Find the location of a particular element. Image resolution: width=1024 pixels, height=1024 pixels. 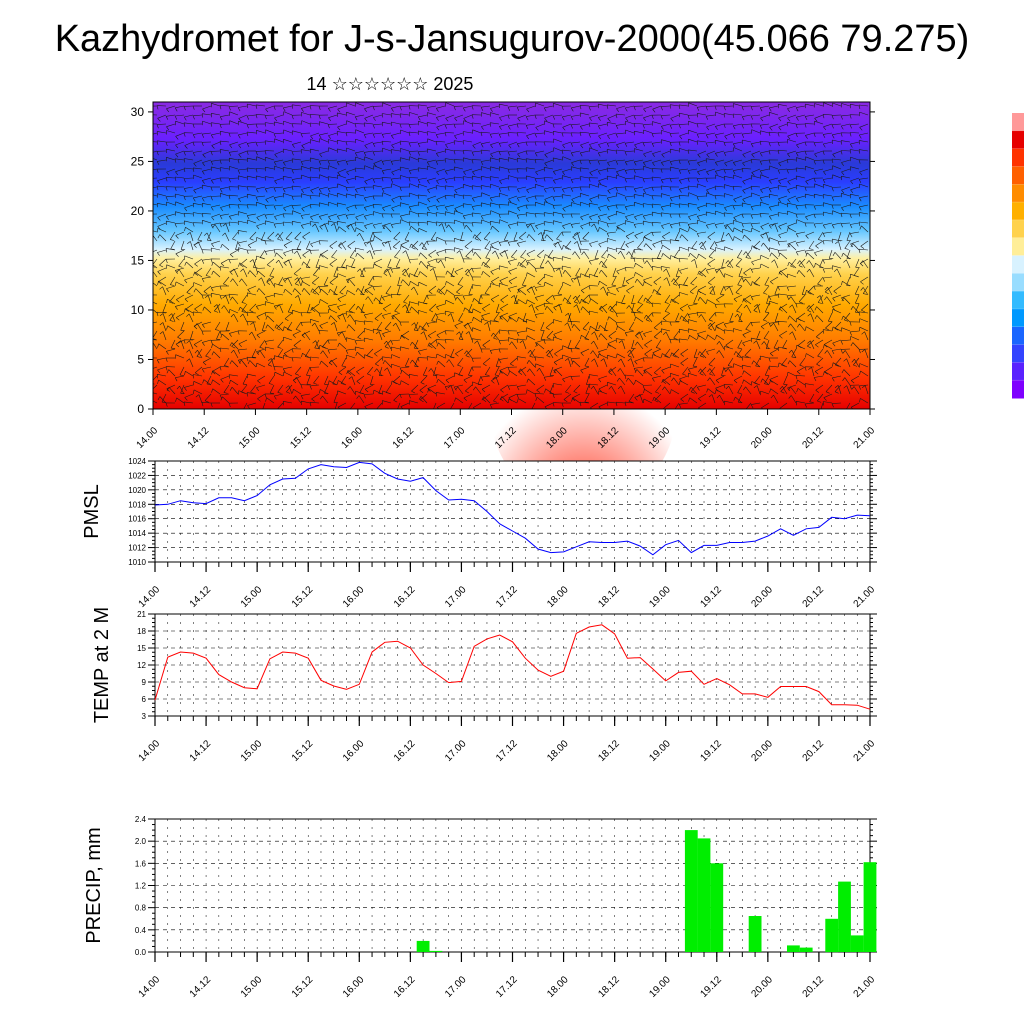

y-tick-label: 1020 is located at coordinates (137, 490).